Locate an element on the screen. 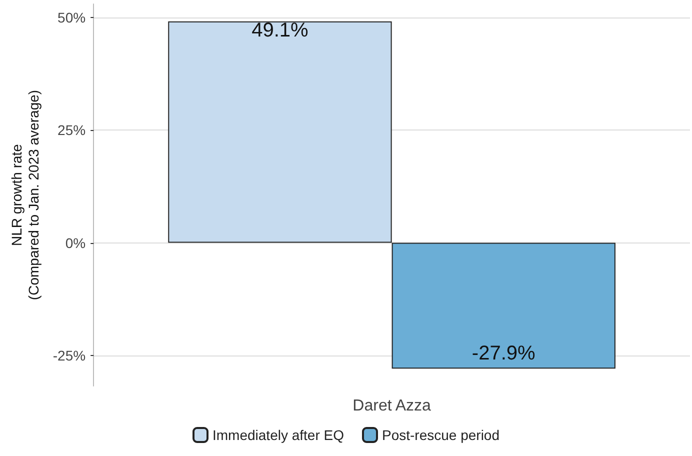 The width and height of the screenshot is (692, 456). legend-label: Post-rescue period is located at coordinates (441, 435).